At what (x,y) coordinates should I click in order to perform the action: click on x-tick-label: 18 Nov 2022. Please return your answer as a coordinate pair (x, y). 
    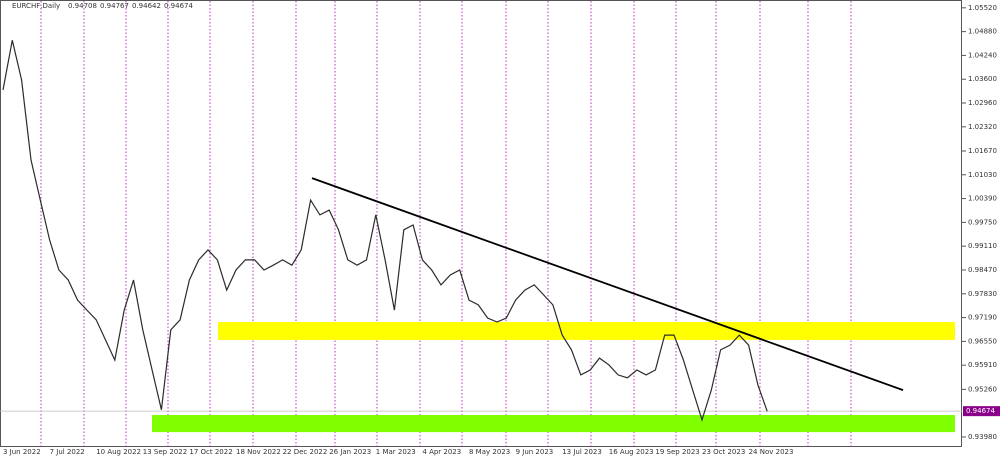
    Looking at the image, I should click on (258, 452).